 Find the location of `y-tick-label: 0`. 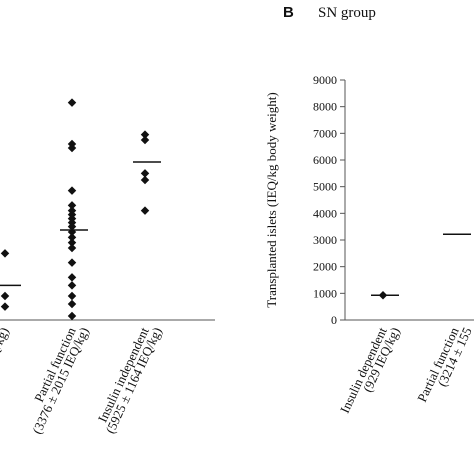

y-tick-label: 0 is located at coordinates (334, 320).